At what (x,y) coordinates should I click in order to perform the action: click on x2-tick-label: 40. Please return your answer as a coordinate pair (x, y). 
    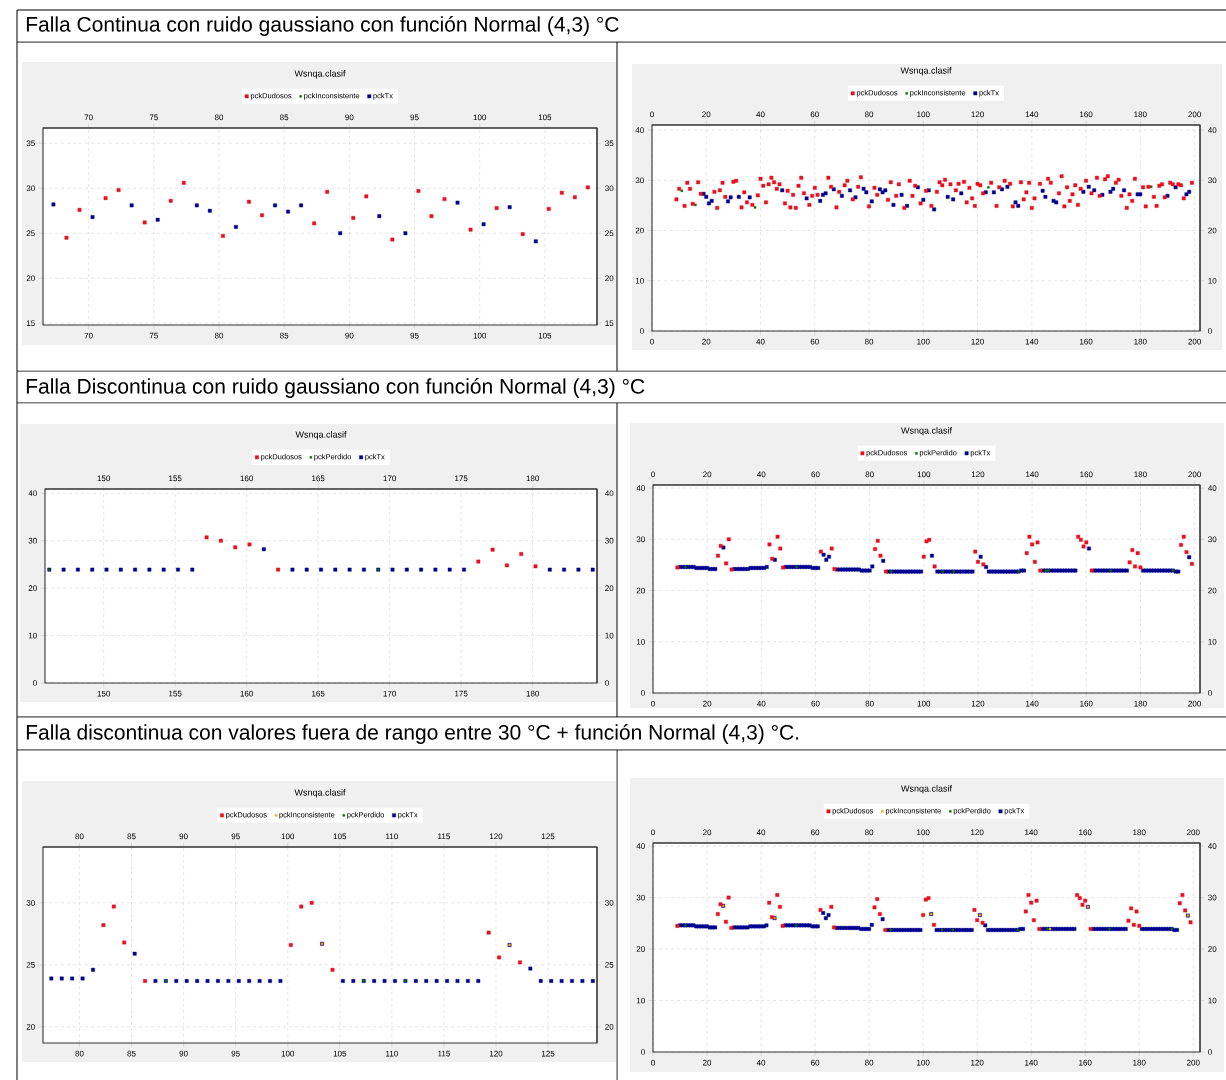
    Looking at the image, I should click on (760, 341).